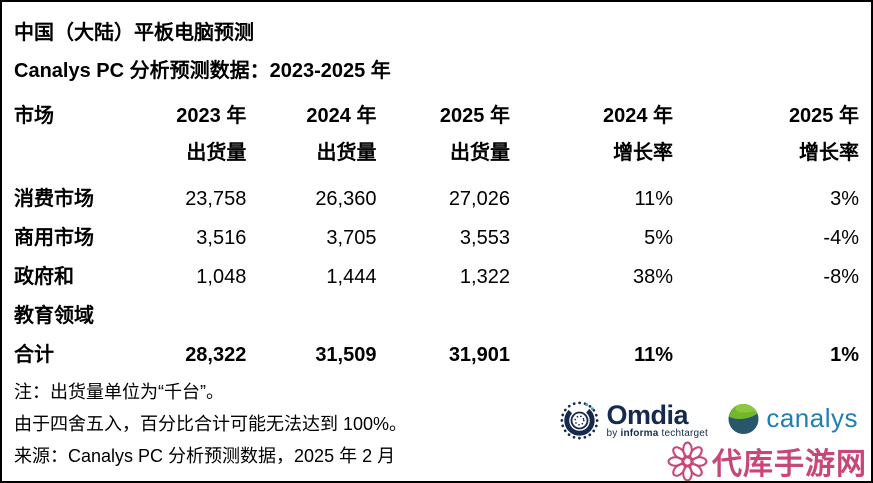  I want to click on canalys-wordmark: canalys, so click(812, 418).